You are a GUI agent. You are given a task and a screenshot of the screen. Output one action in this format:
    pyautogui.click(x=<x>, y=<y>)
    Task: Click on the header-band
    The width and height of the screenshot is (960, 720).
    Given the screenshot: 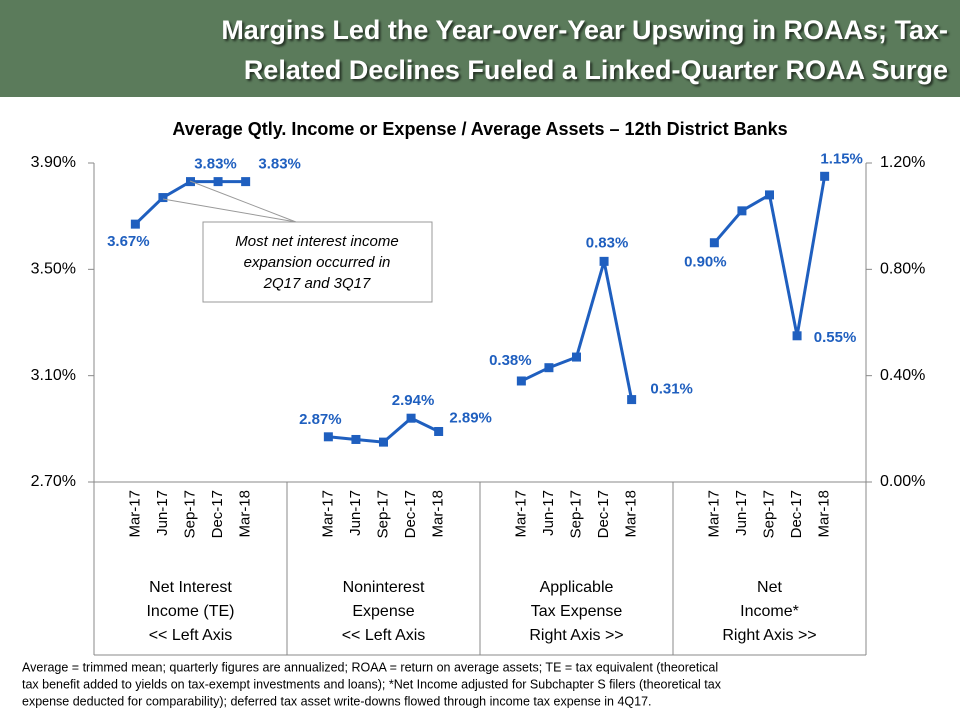 What is the action you would take?
    pyautogui.click(x=480, y=48)
    